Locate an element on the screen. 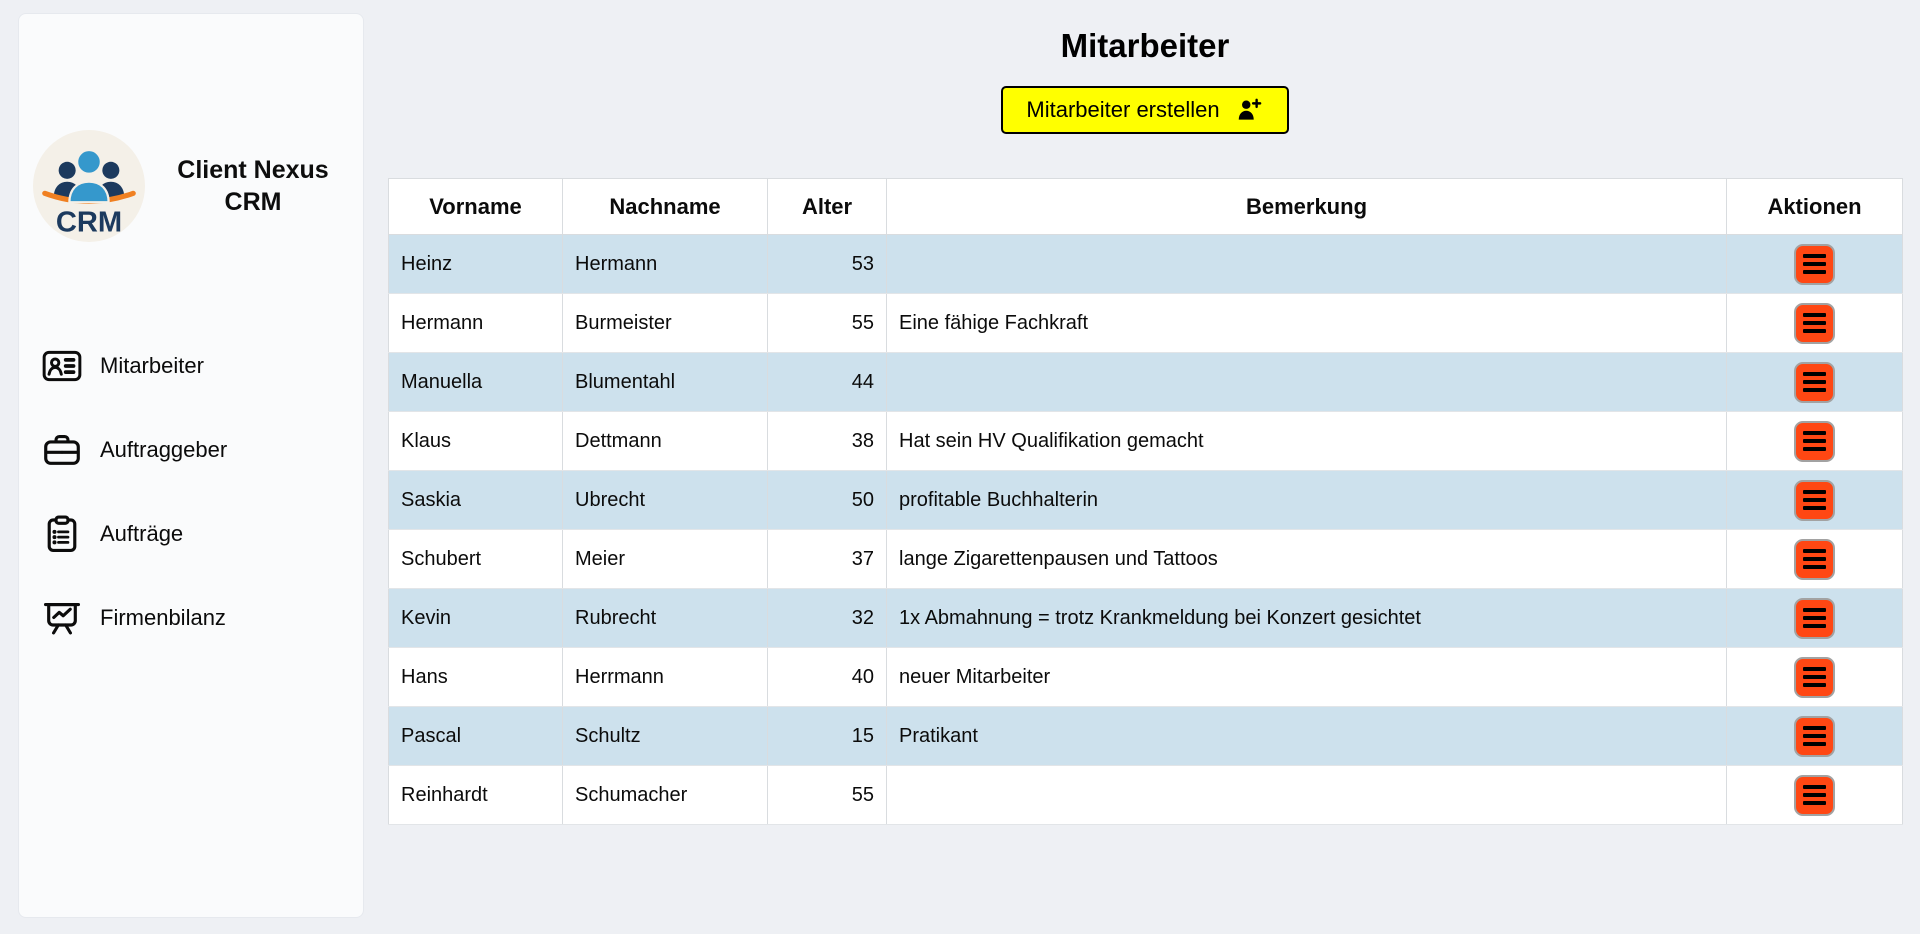 This screenshot has width=1920, height=934. cell-alter: 15 is located at coordinates (827, 736).